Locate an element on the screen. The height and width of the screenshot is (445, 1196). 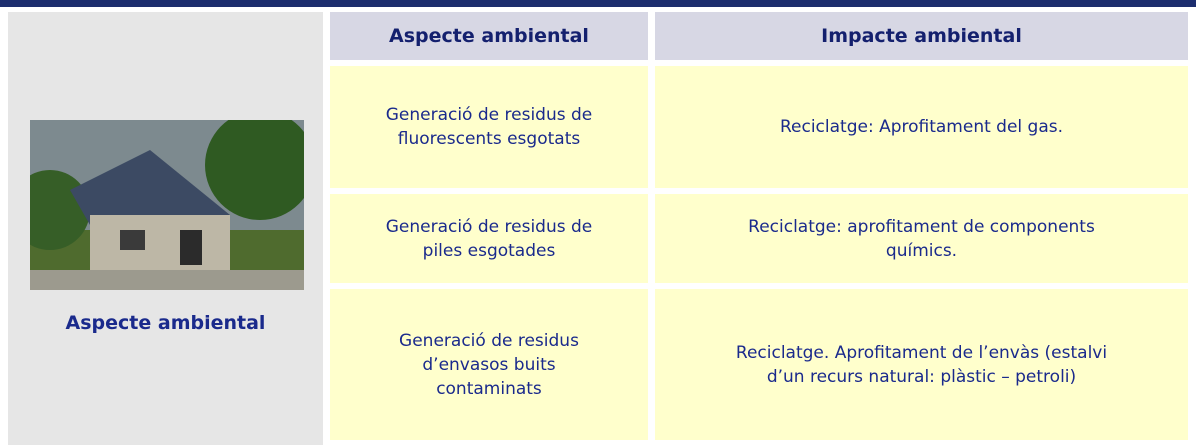
cell-line: piles esgotades is located at coordinates (489, 250).